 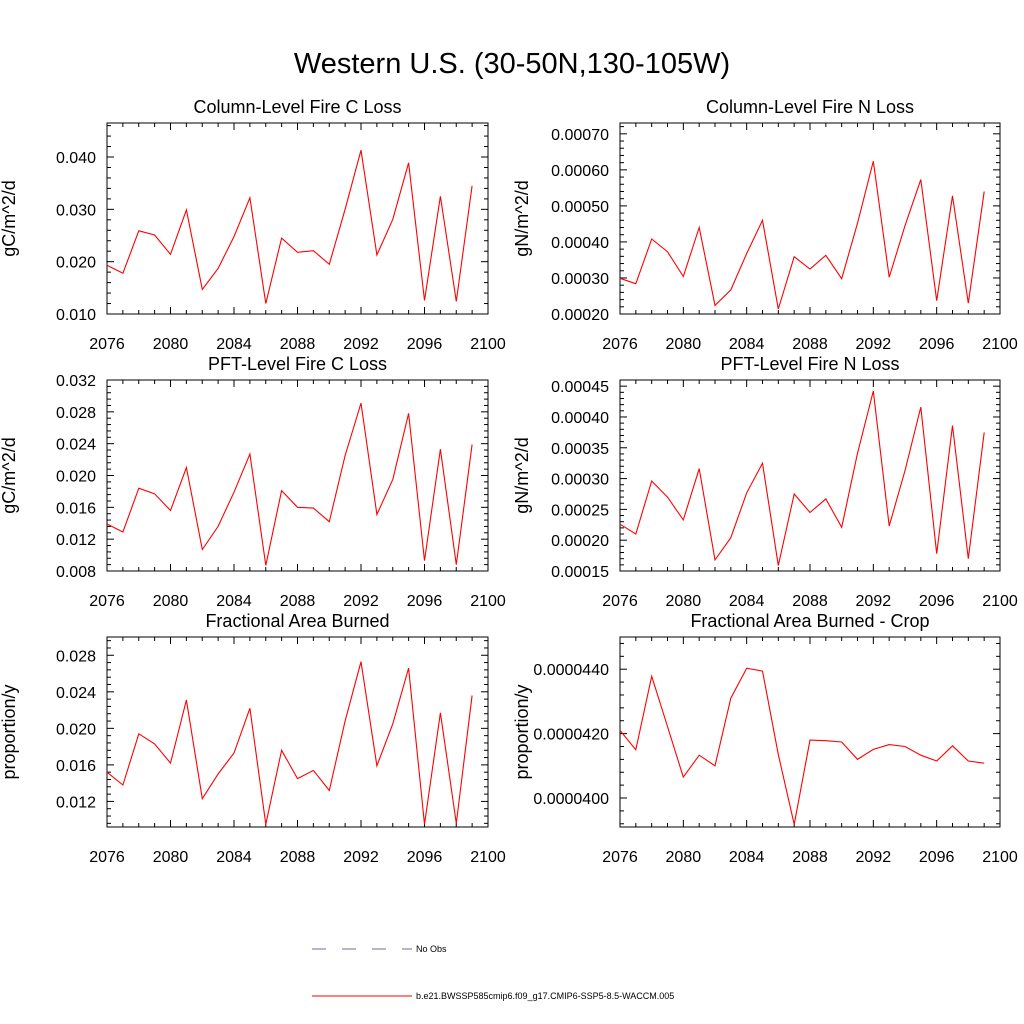 What do you see at coordinates (580, 135) in the screenshot?
I see `y-tick-label: 0.00070` at bounding box center [580, 135].